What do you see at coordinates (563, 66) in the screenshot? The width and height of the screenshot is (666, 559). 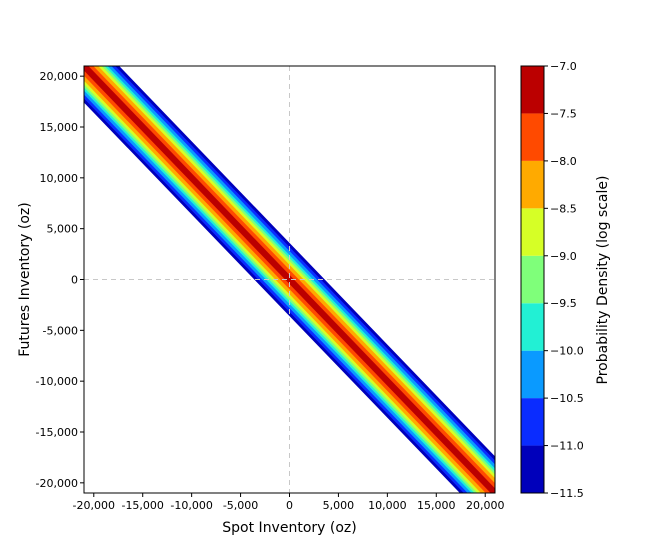 I see `colorbar-tick-label: −7.0` at bounding box center [563, 66].